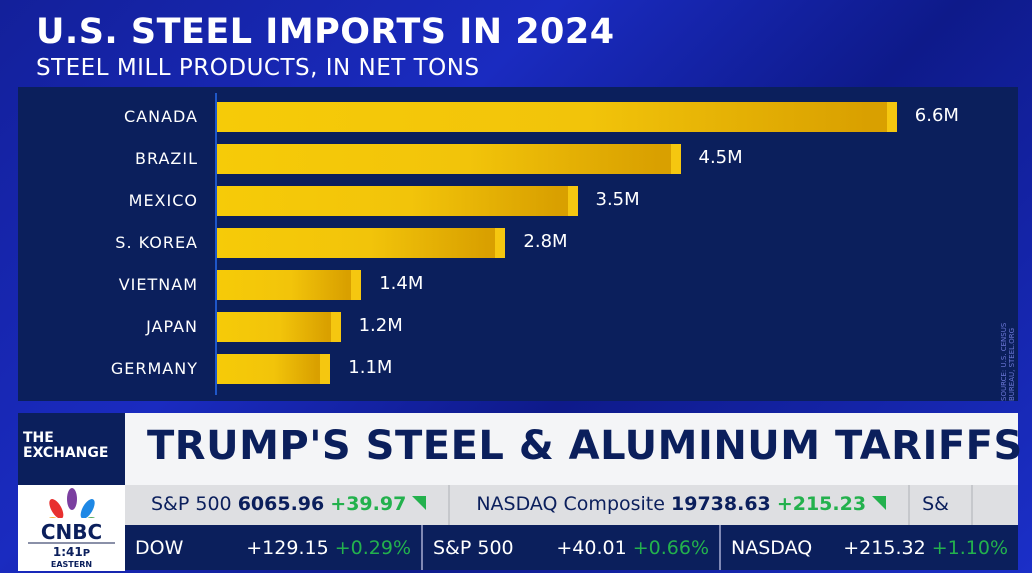 This screenshot has height=573, width=1032. Describe the element at coordinates (368, 504) in the screenshot. I see `ticker-change: +39.97` at that location.